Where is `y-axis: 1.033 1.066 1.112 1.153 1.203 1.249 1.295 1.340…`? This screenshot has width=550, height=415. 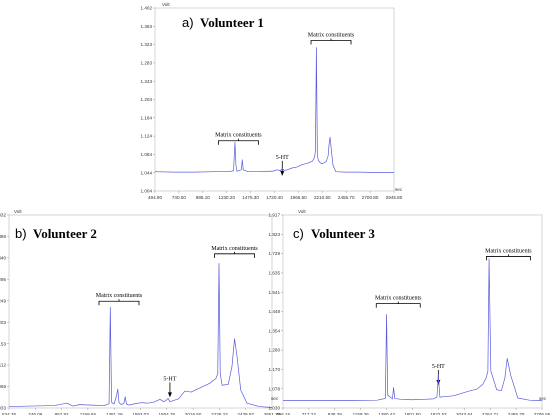
y-axis: 1.033 1.066 1.112 1.153 1.203 1.249 1.295 1.340… is located at coordinates (4, 312).